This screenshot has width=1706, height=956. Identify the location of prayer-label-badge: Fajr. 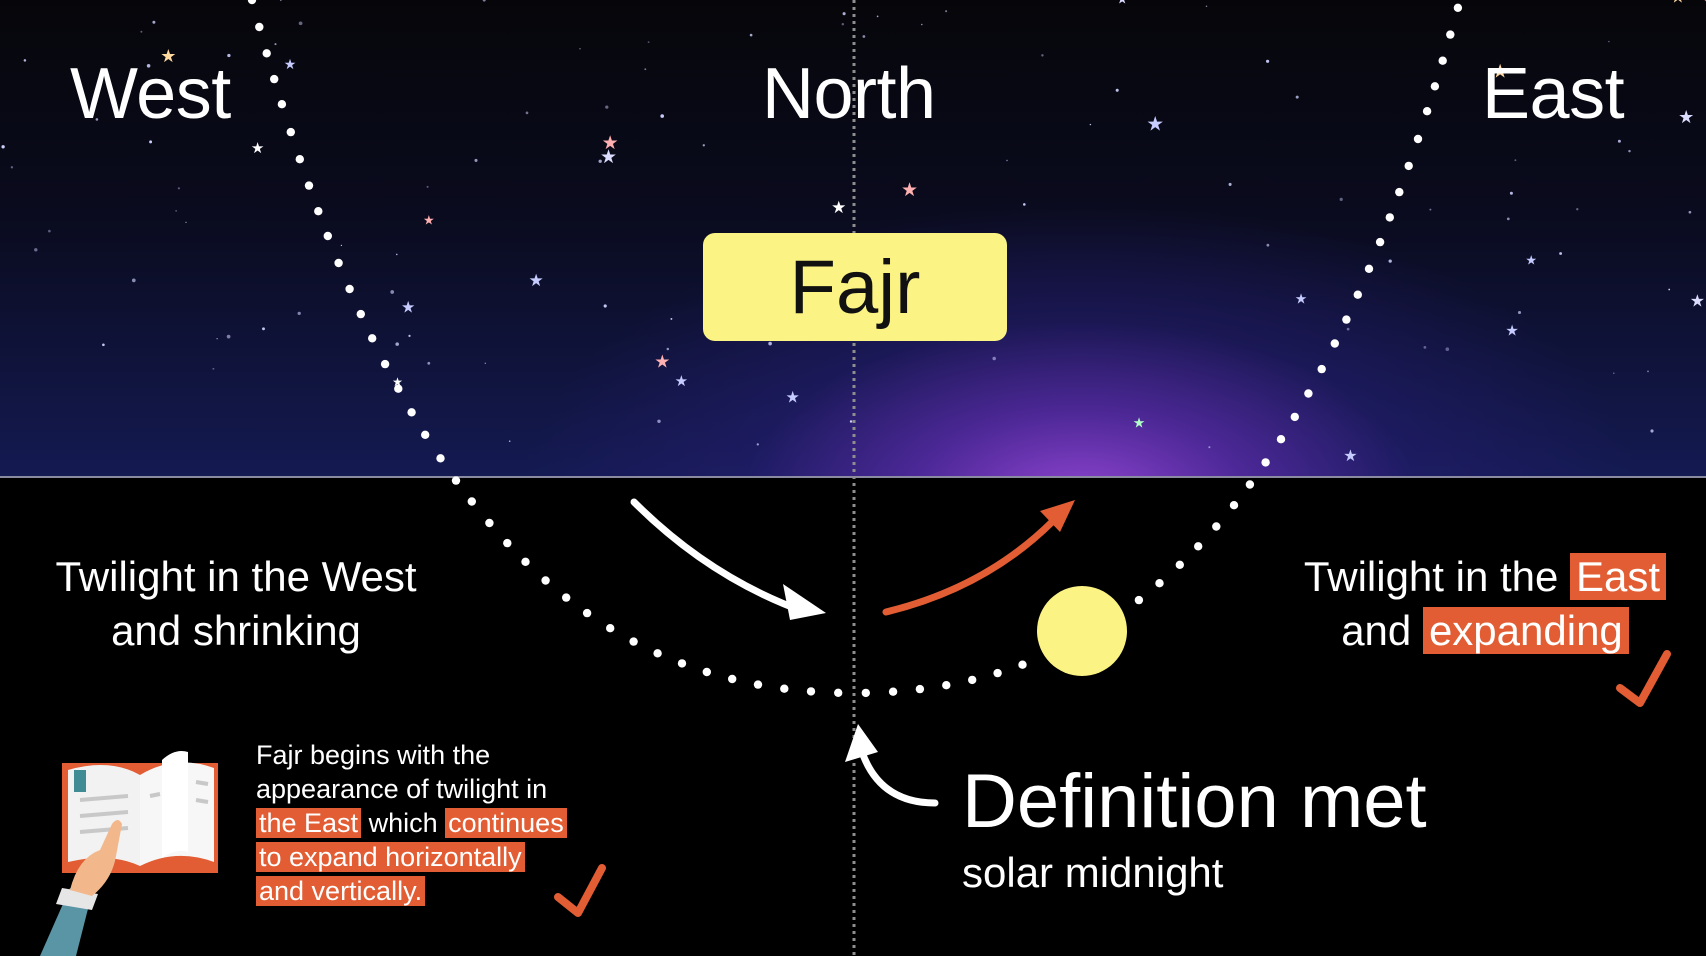
(855, 287).